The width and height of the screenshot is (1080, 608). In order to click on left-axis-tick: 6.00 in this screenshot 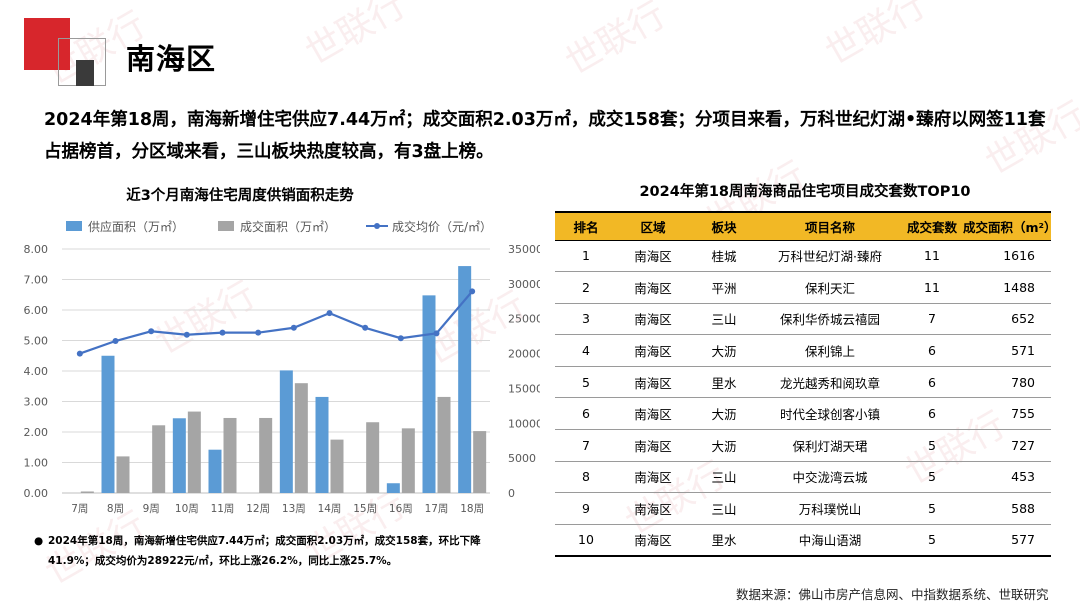, I will do `click(36, 310)`.